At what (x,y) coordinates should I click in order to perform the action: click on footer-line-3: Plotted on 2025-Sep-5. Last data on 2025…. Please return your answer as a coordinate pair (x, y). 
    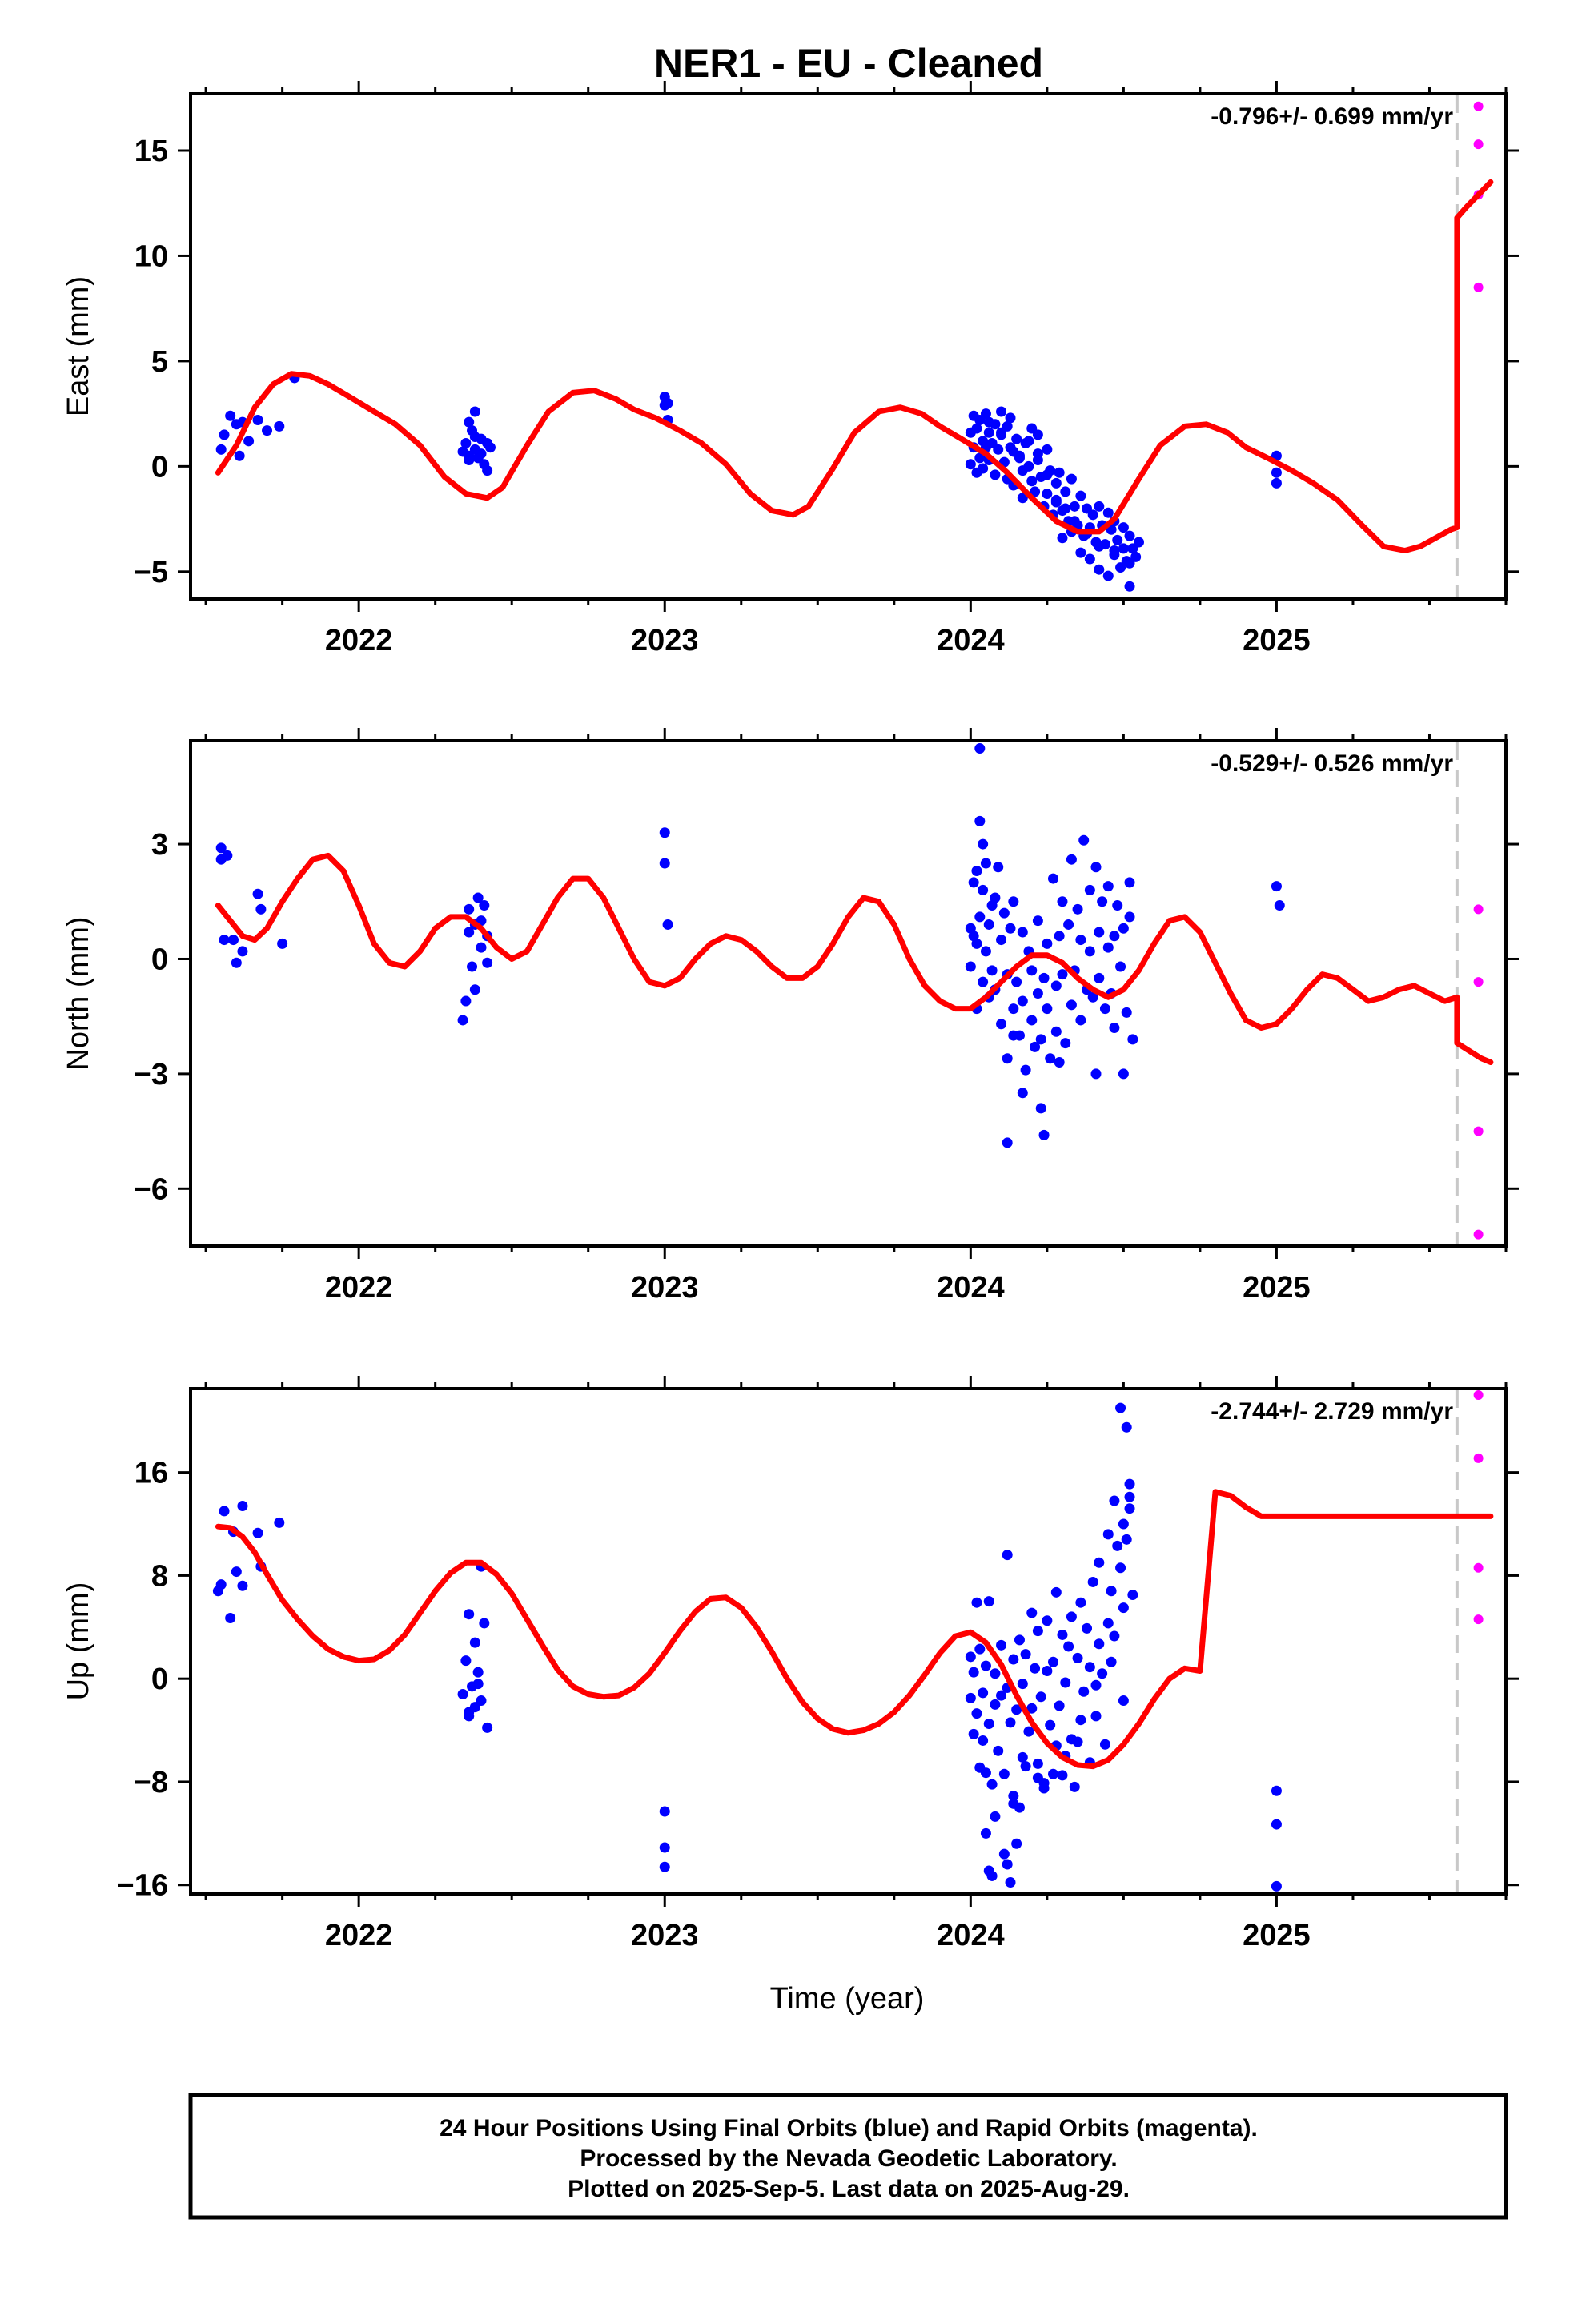
    Looking at the image, I should click on (849, 2189).